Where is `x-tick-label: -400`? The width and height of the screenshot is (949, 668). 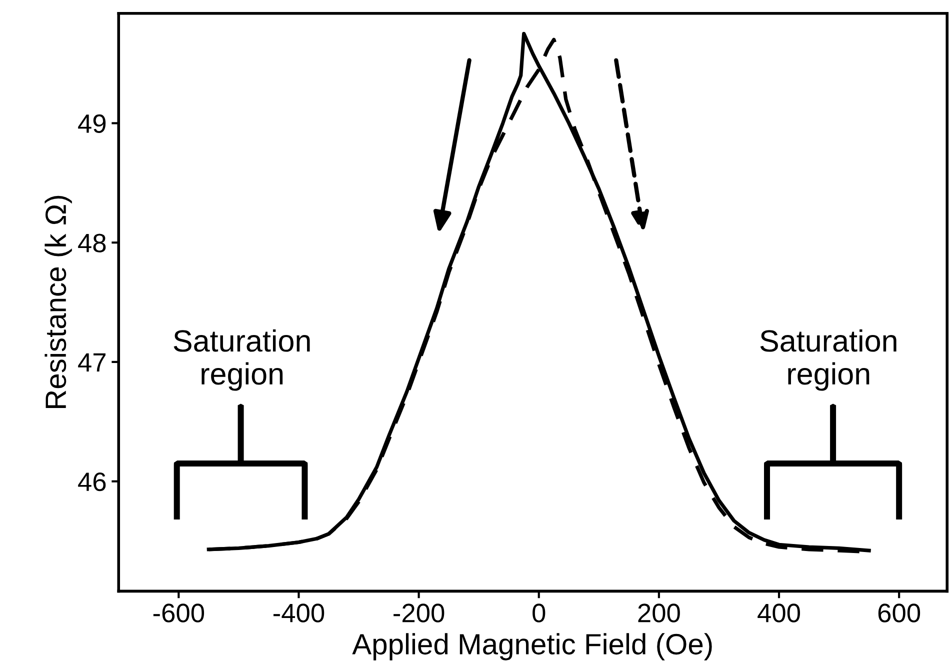
x-tick-label: -400 is located at coordinates (298, 613).